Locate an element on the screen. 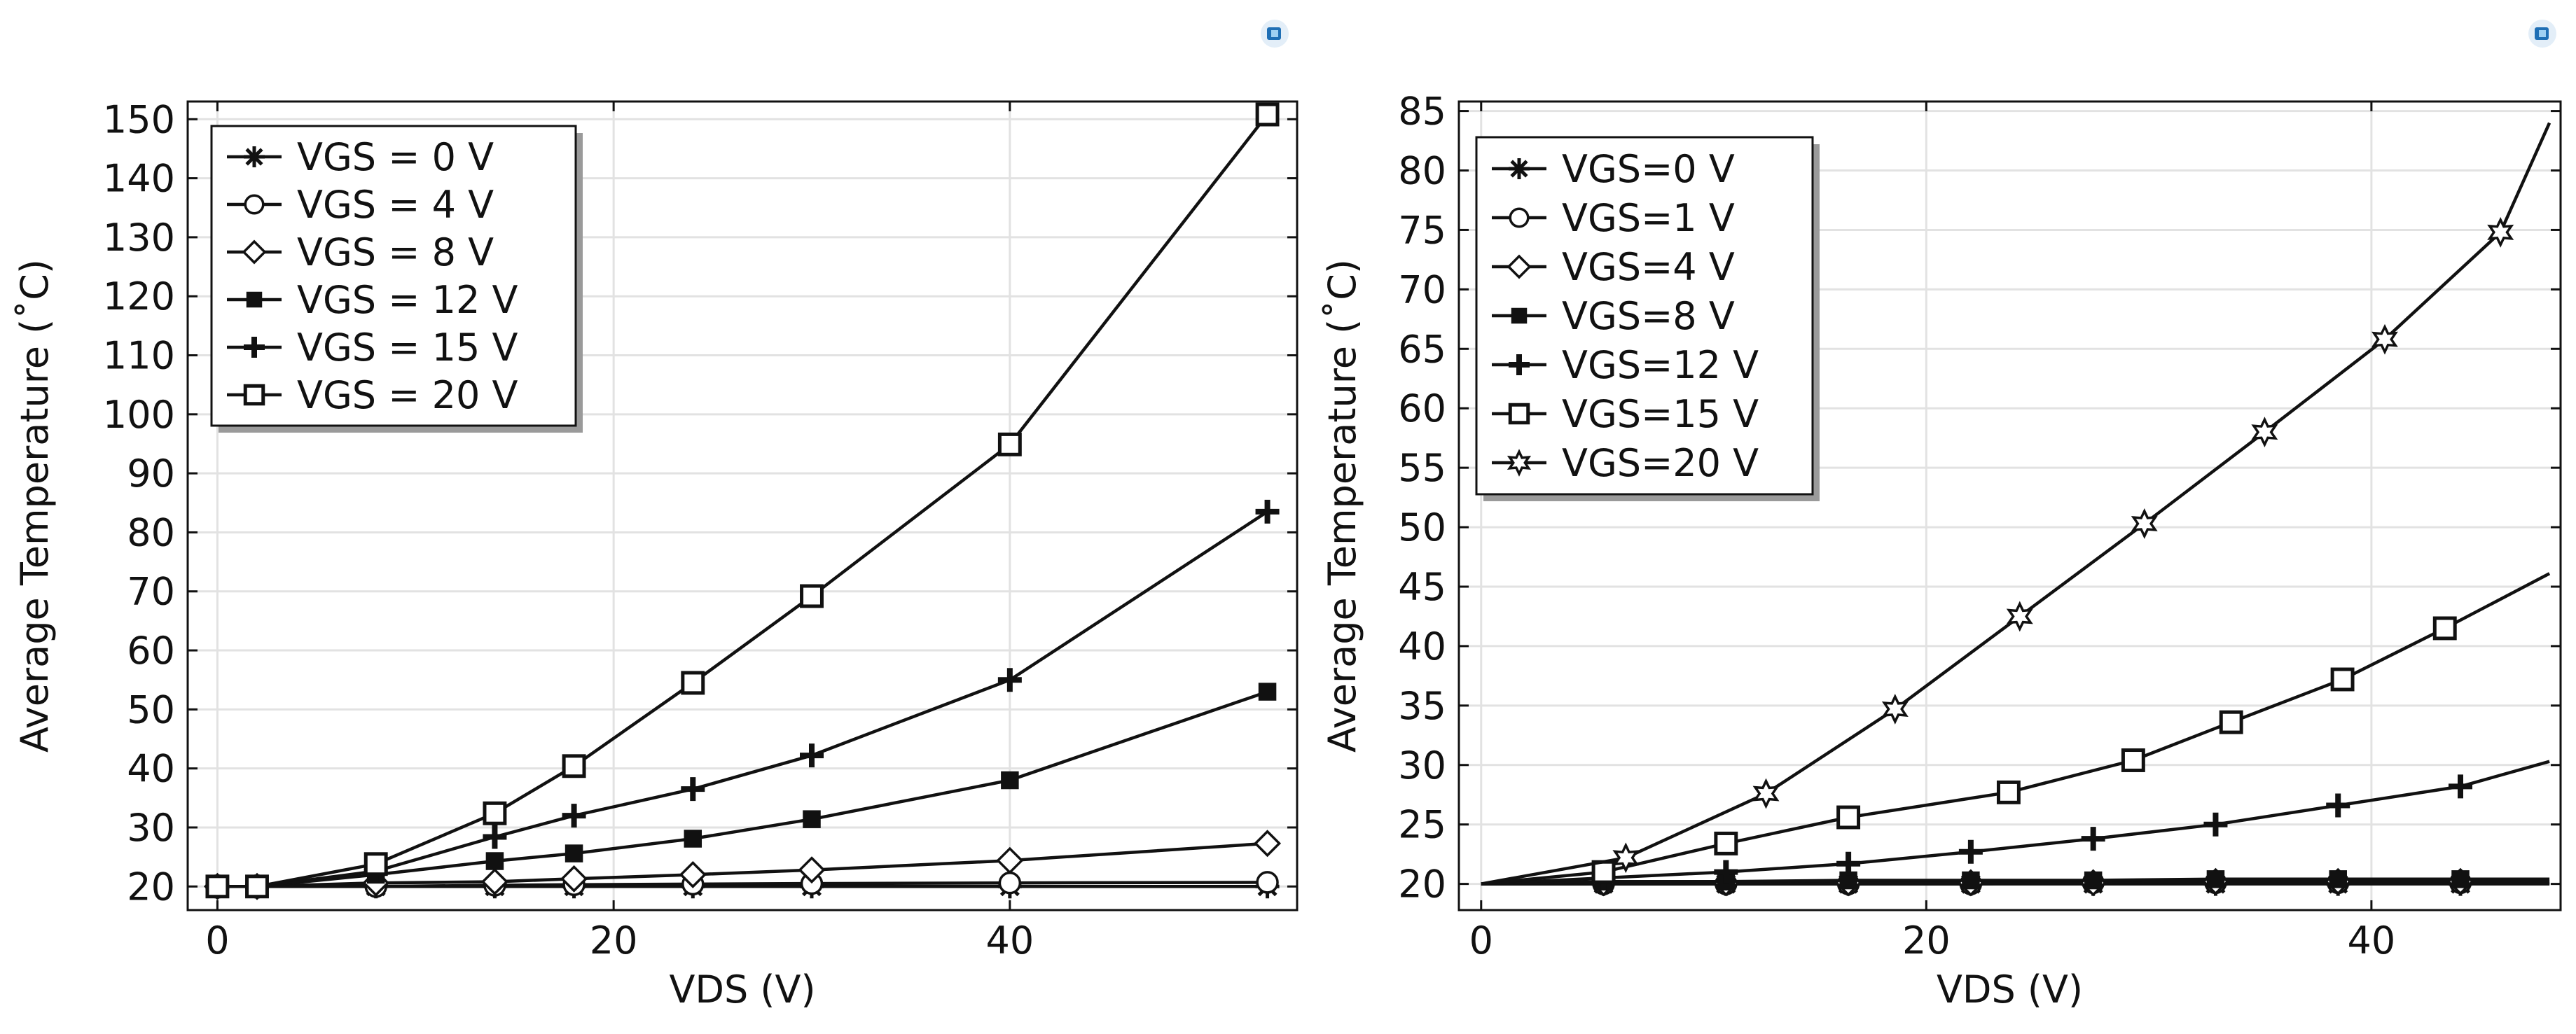 The image size is (2576, 1034). legend-item: VGS = 20 V is located at coordinates (372, 395).